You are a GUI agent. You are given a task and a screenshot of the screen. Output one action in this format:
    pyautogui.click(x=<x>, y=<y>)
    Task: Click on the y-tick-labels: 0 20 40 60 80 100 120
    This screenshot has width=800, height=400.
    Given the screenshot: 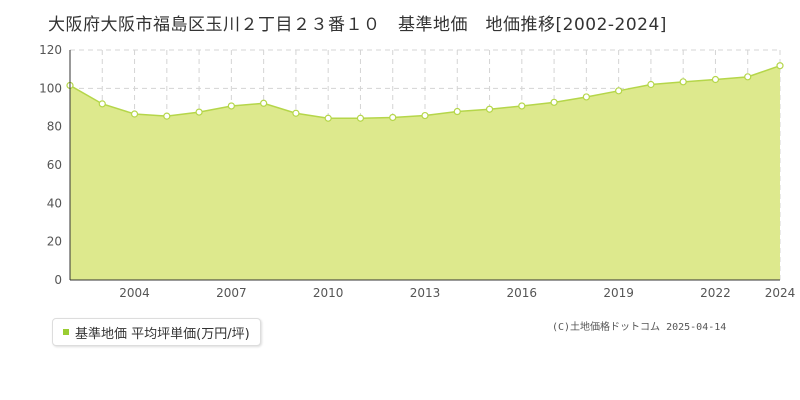 What is the action you would take?
    pyautogui.click(x=50, y=165)
    